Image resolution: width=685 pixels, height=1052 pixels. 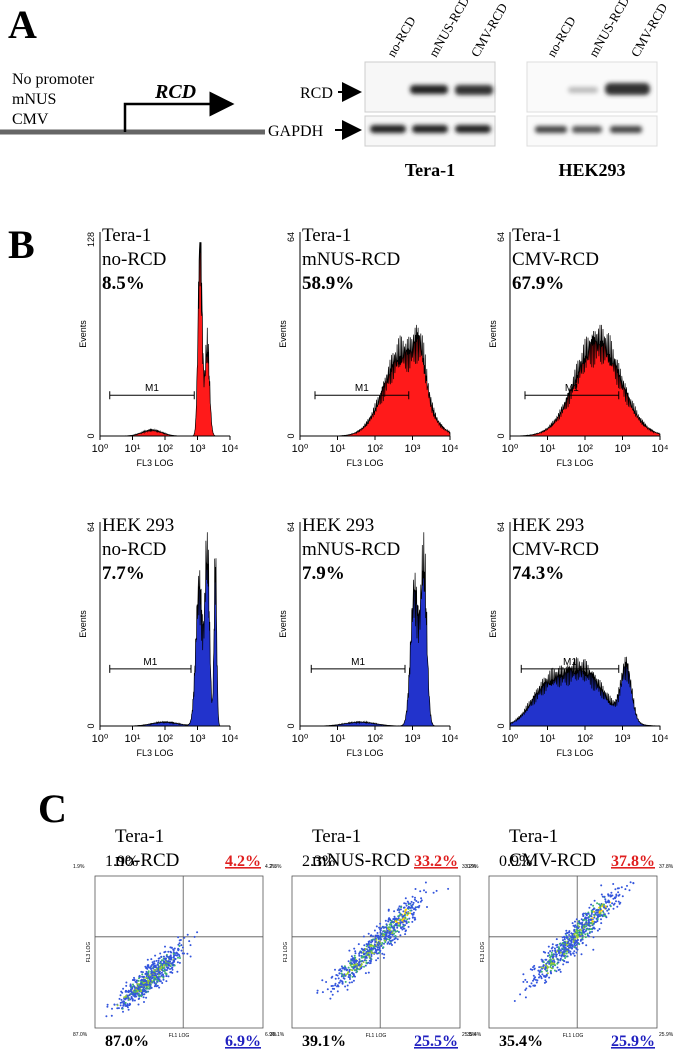 What do you see at coordinates (52, 808) in the screenshot?
I see `panel-label: C` at bounding box center [52, 808].